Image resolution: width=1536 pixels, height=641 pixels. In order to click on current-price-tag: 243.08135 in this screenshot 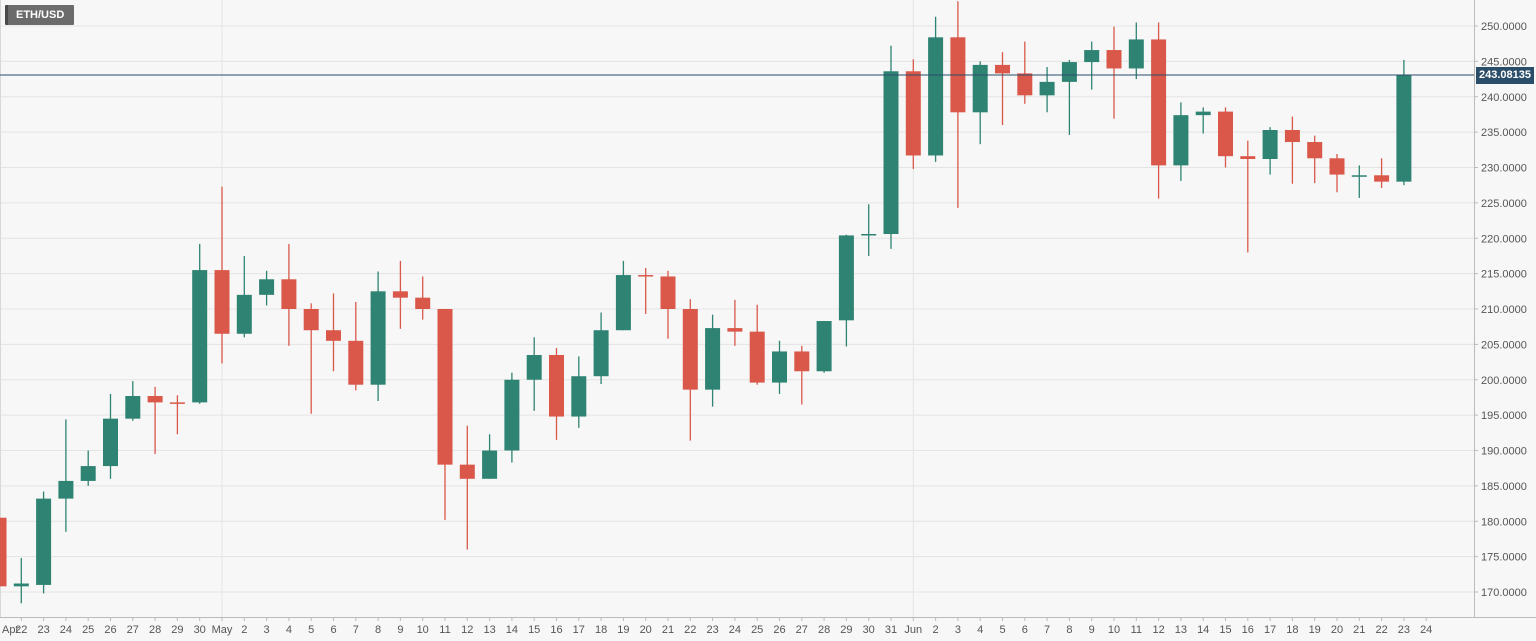, I will do `click(1505, 75)`.